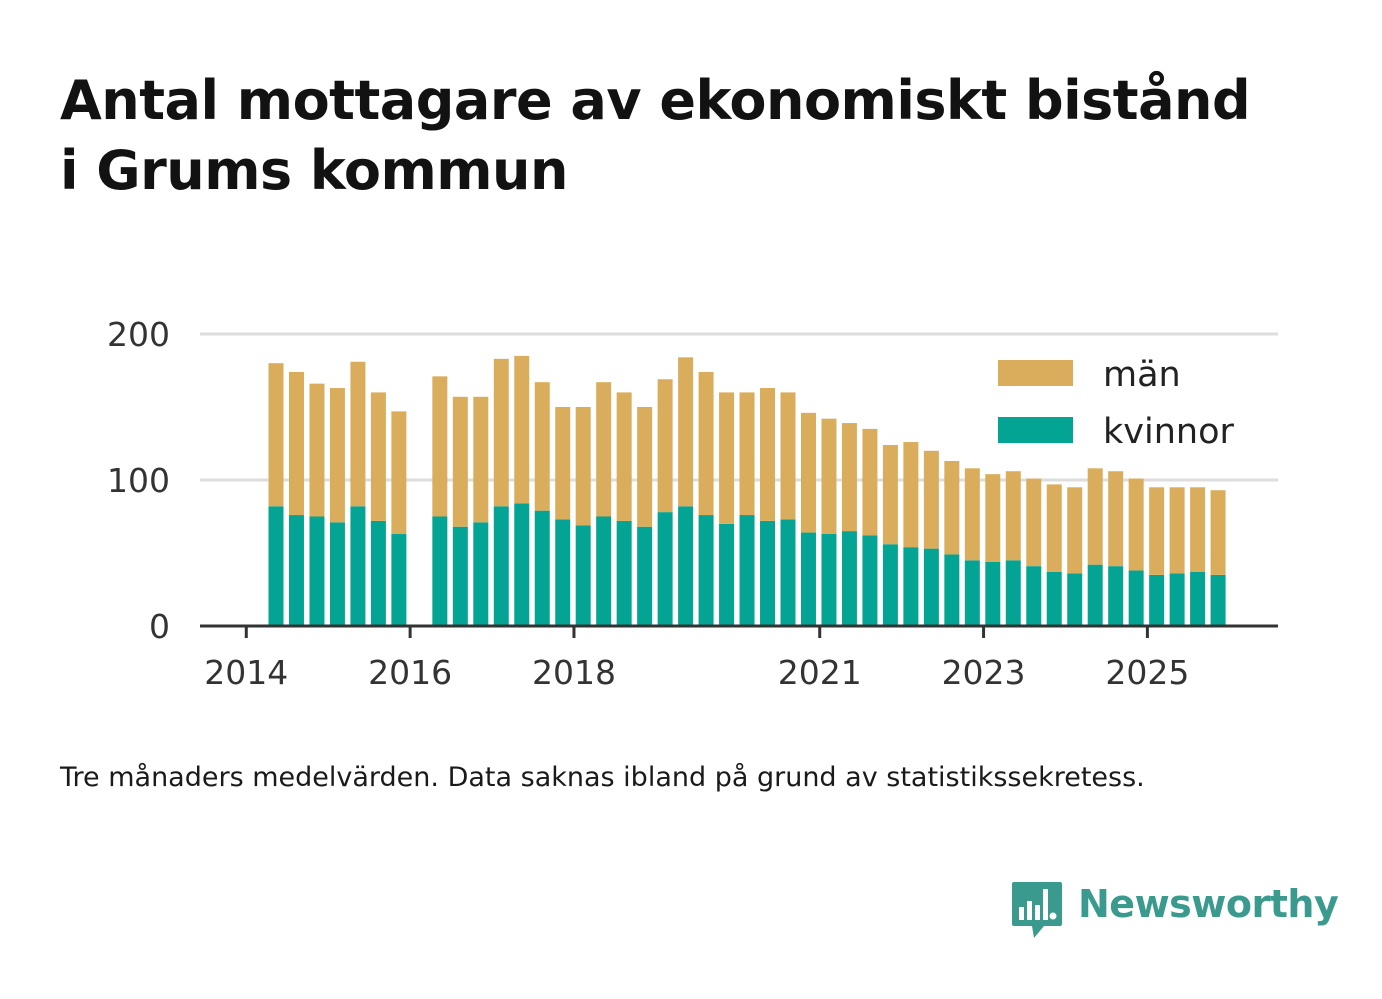 The width and height of the screenshot is (1382, 999). What do you see at coordinates (246, 672) in the screenshot?
I see `x-tick-label-2014: 2014` at bounding box center [246, 672].